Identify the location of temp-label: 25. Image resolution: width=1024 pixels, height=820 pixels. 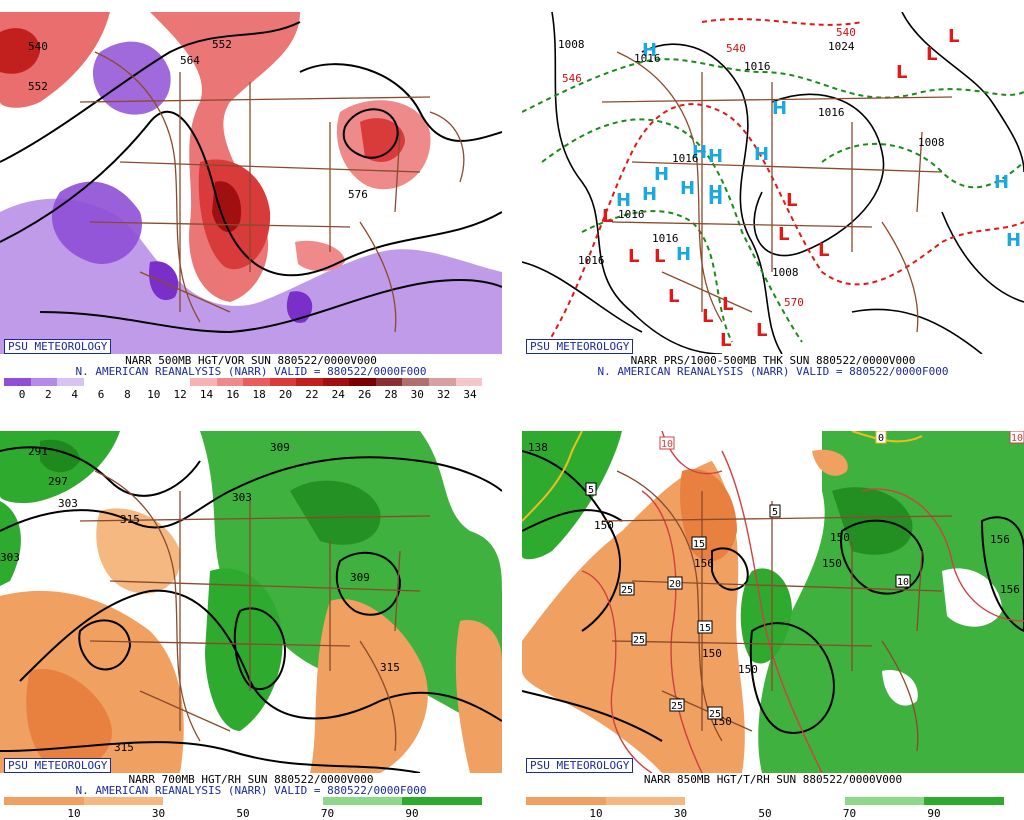
(639, 640).